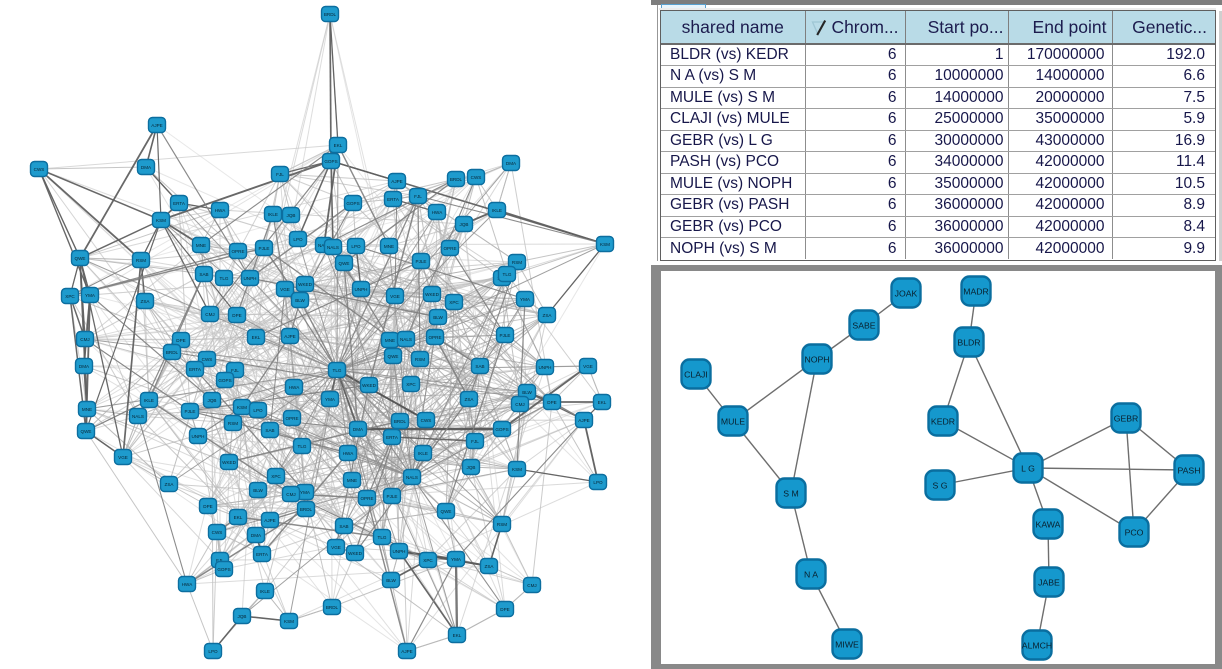 The height and width of the screenshot is (669, 1222). I want to click on svg-text: S M, so click(790, 494).